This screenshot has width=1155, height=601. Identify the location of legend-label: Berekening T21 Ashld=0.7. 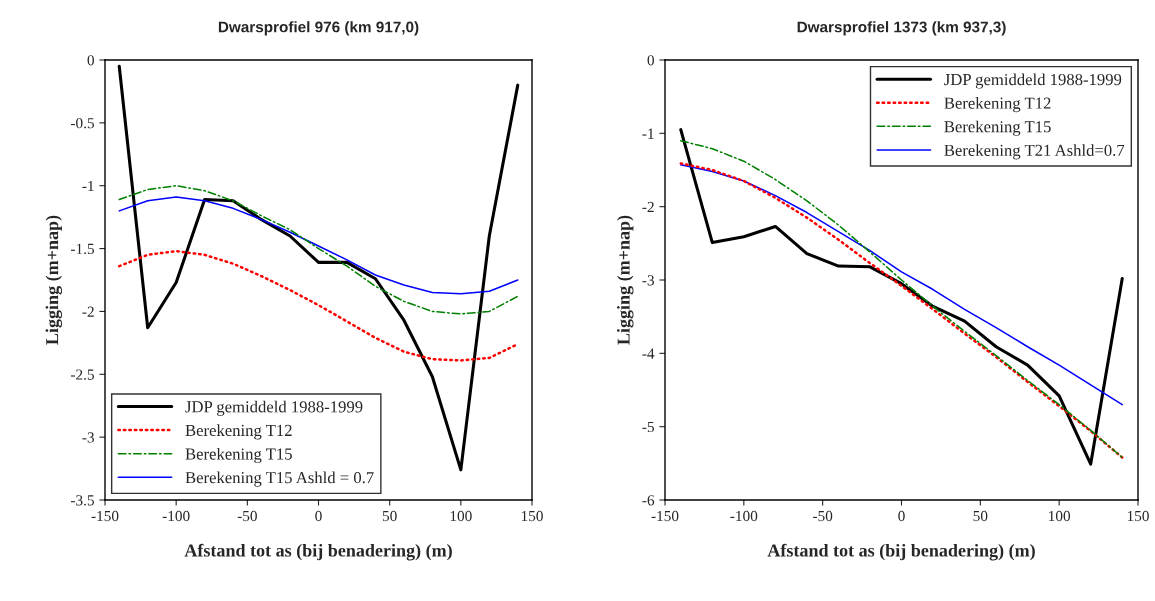
(1034, 152).